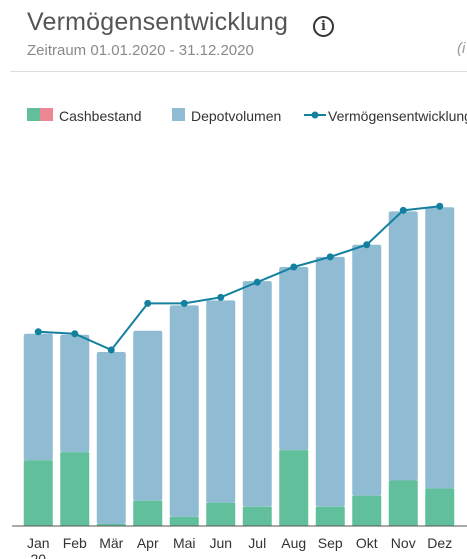 The width and height of the screenshot is (467, 559). Describe the element at coordinates (100, 116) in the screenshot. I see `legend-label-cash: Cashbestand` at that location.